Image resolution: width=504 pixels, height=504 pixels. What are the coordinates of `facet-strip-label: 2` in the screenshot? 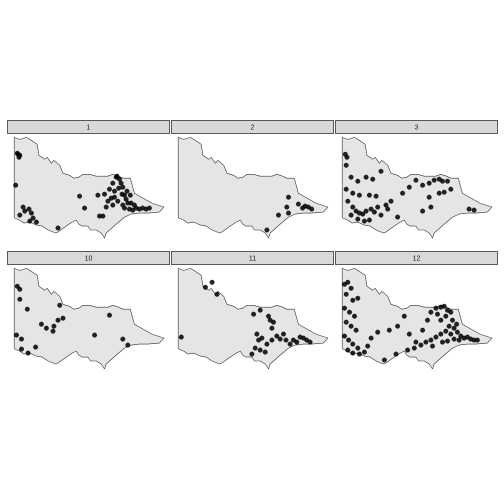 It's located at (253, 127).